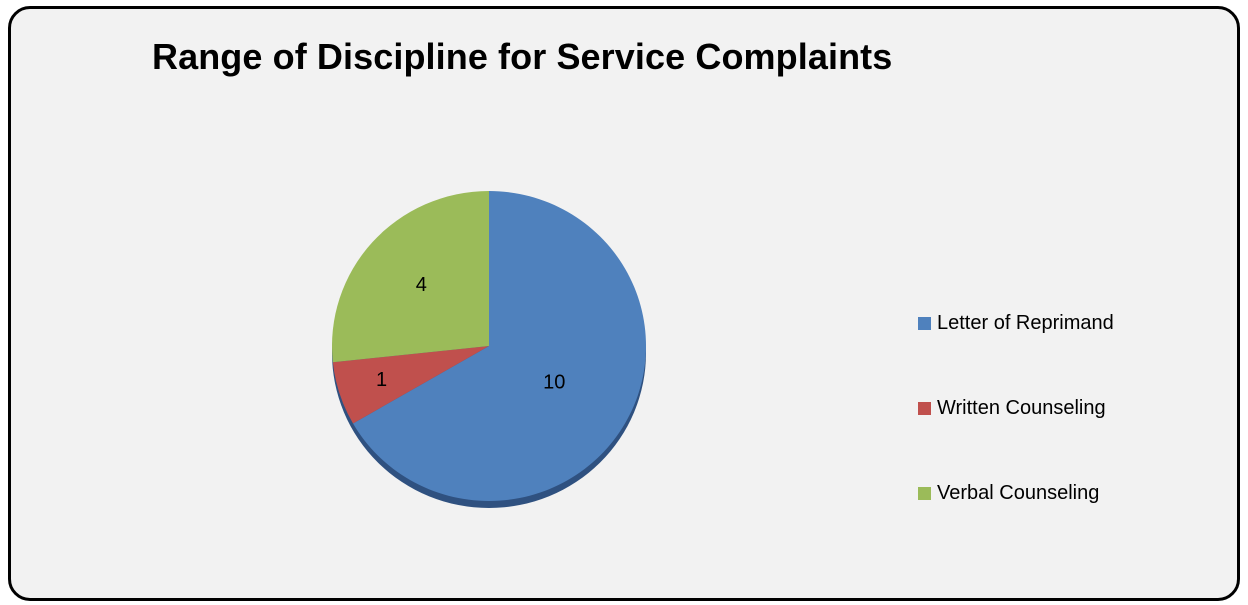 Image resolution: width=1248 pixels, height=605 pixels. Describe the element at coordinates (924, 493) in the screenshot. I see `legend-swatch-verbal-counseling` at that location.